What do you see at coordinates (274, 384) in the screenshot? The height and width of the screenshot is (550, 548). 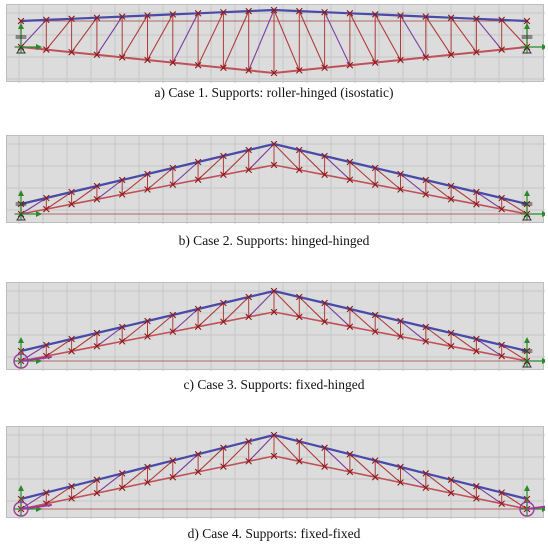 I see `caption-c: c) Case 3. Supports: fixed-hinged` at bounding box center [274, 384].